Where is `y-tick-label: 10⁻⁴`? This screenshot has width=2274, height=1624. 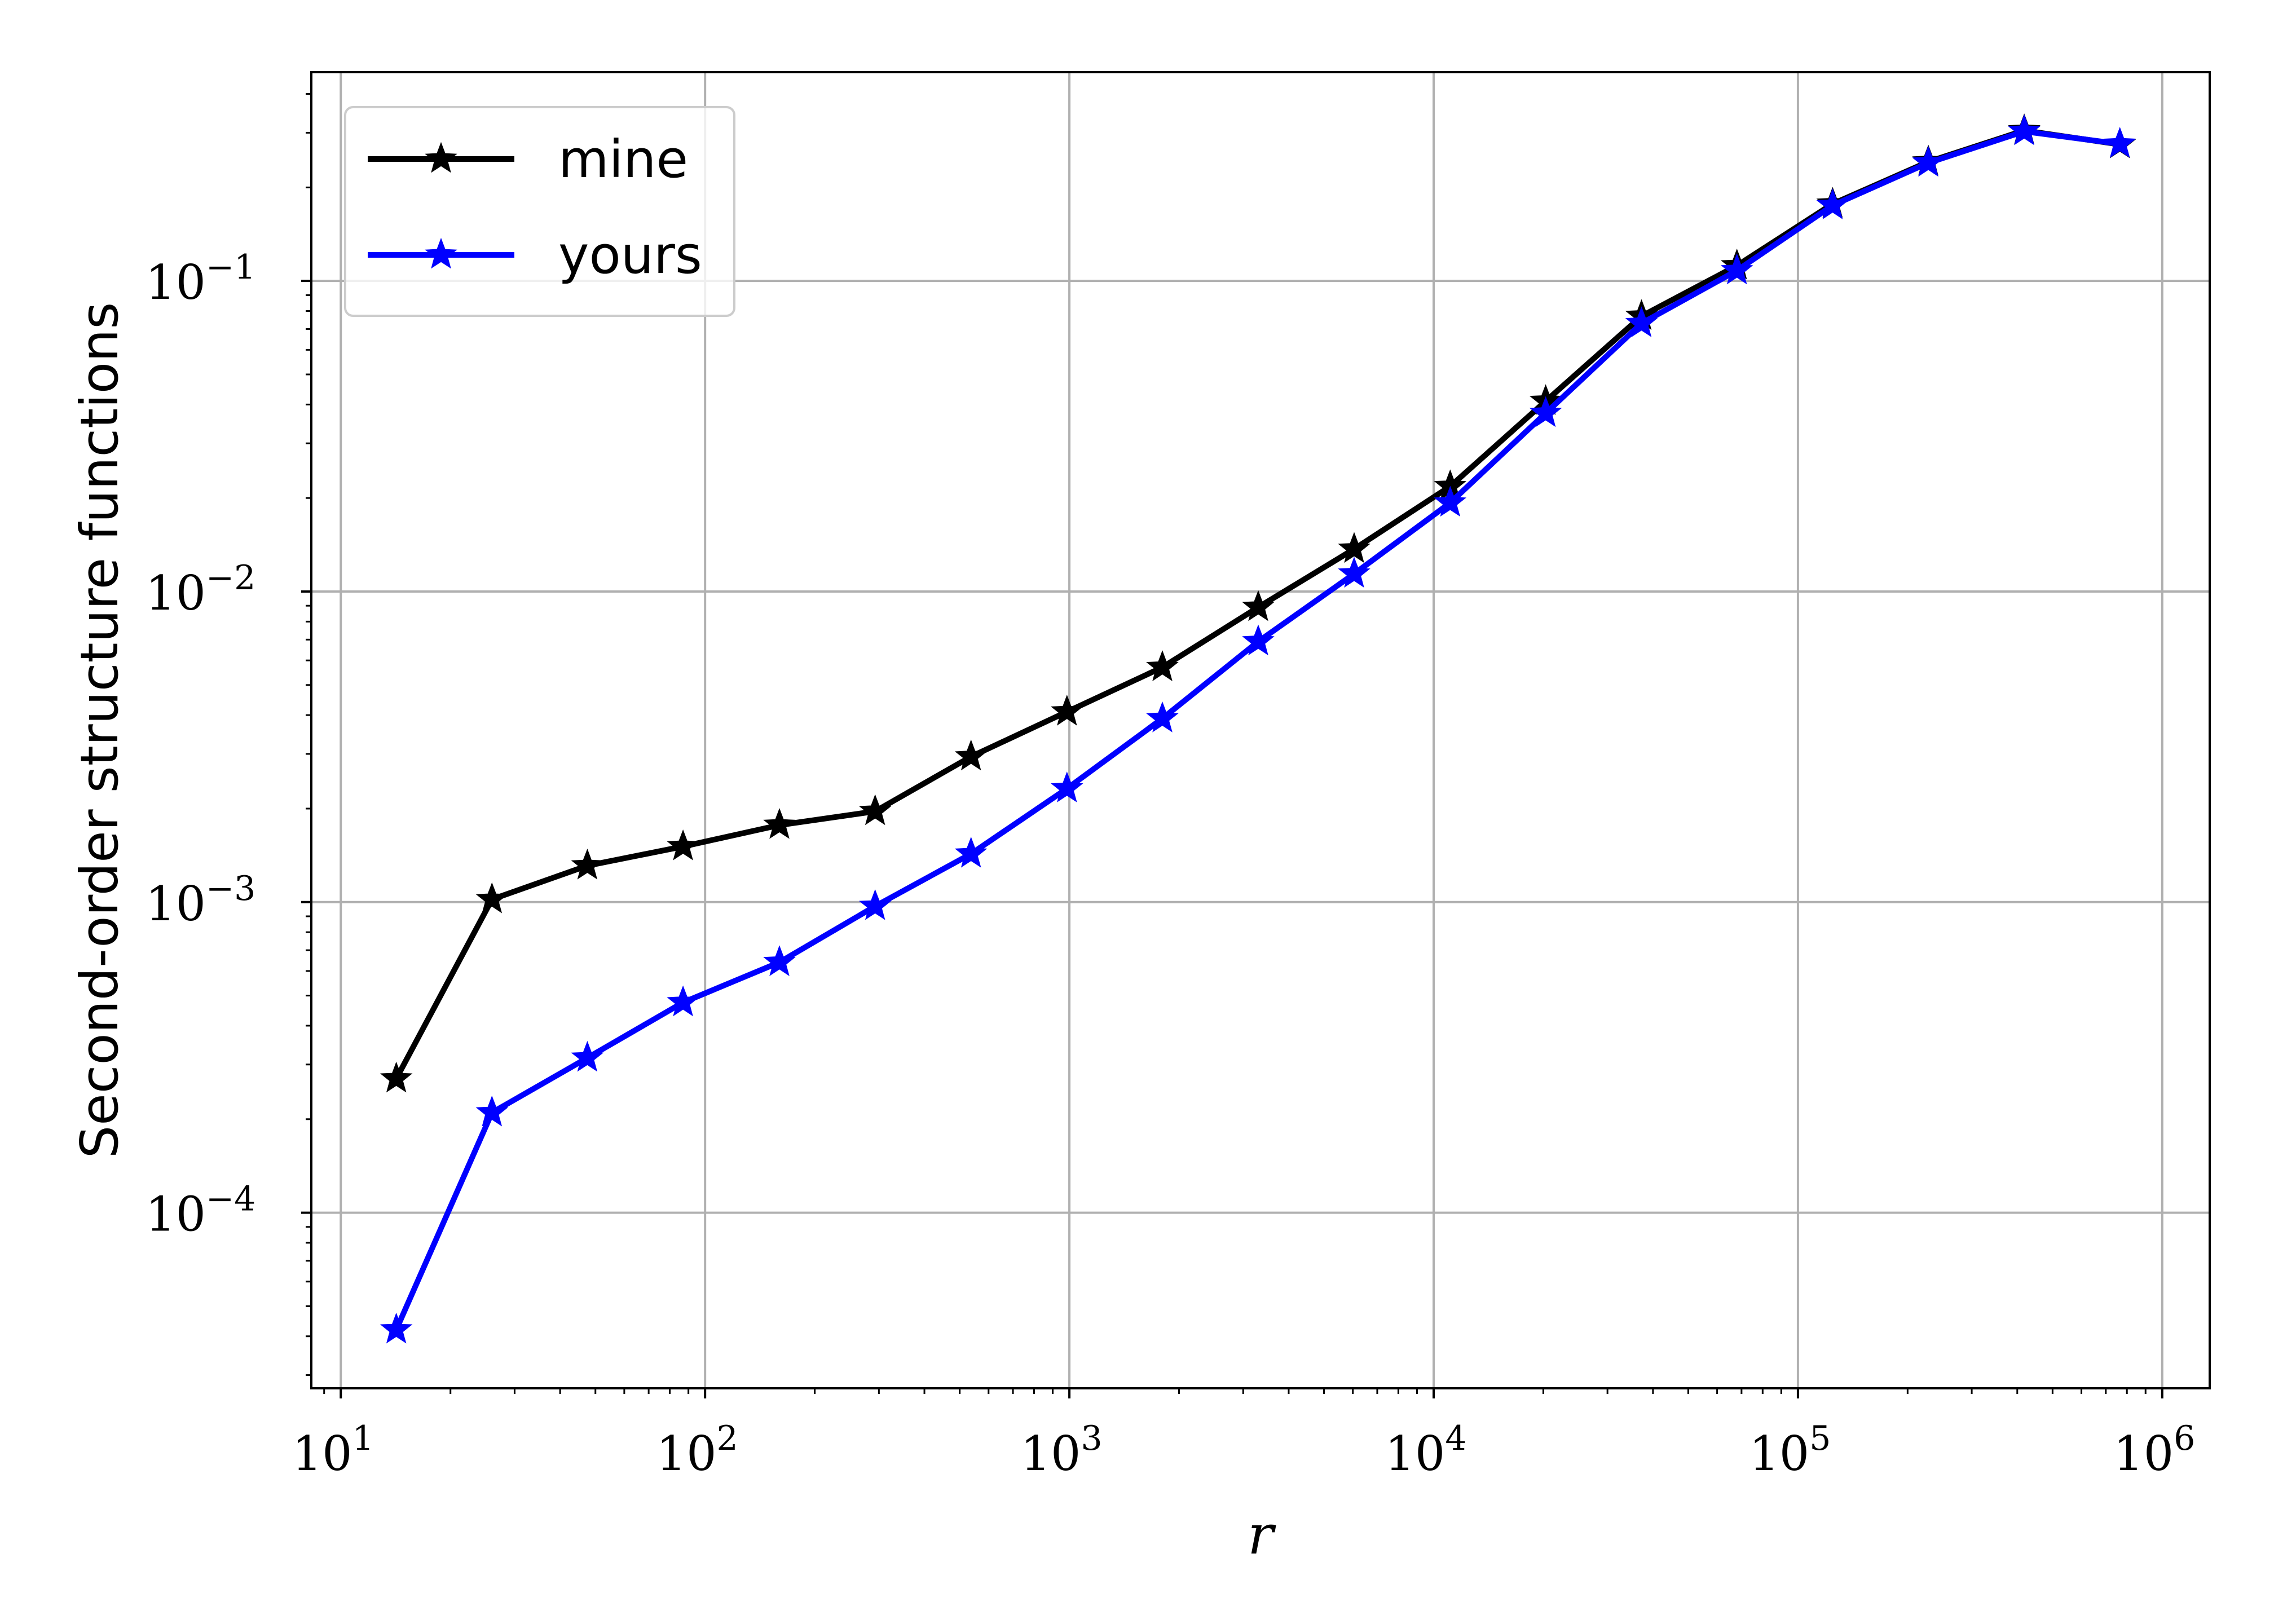 y-tick-label: 10⁻⁴ is located at coordinates (200, 1211).